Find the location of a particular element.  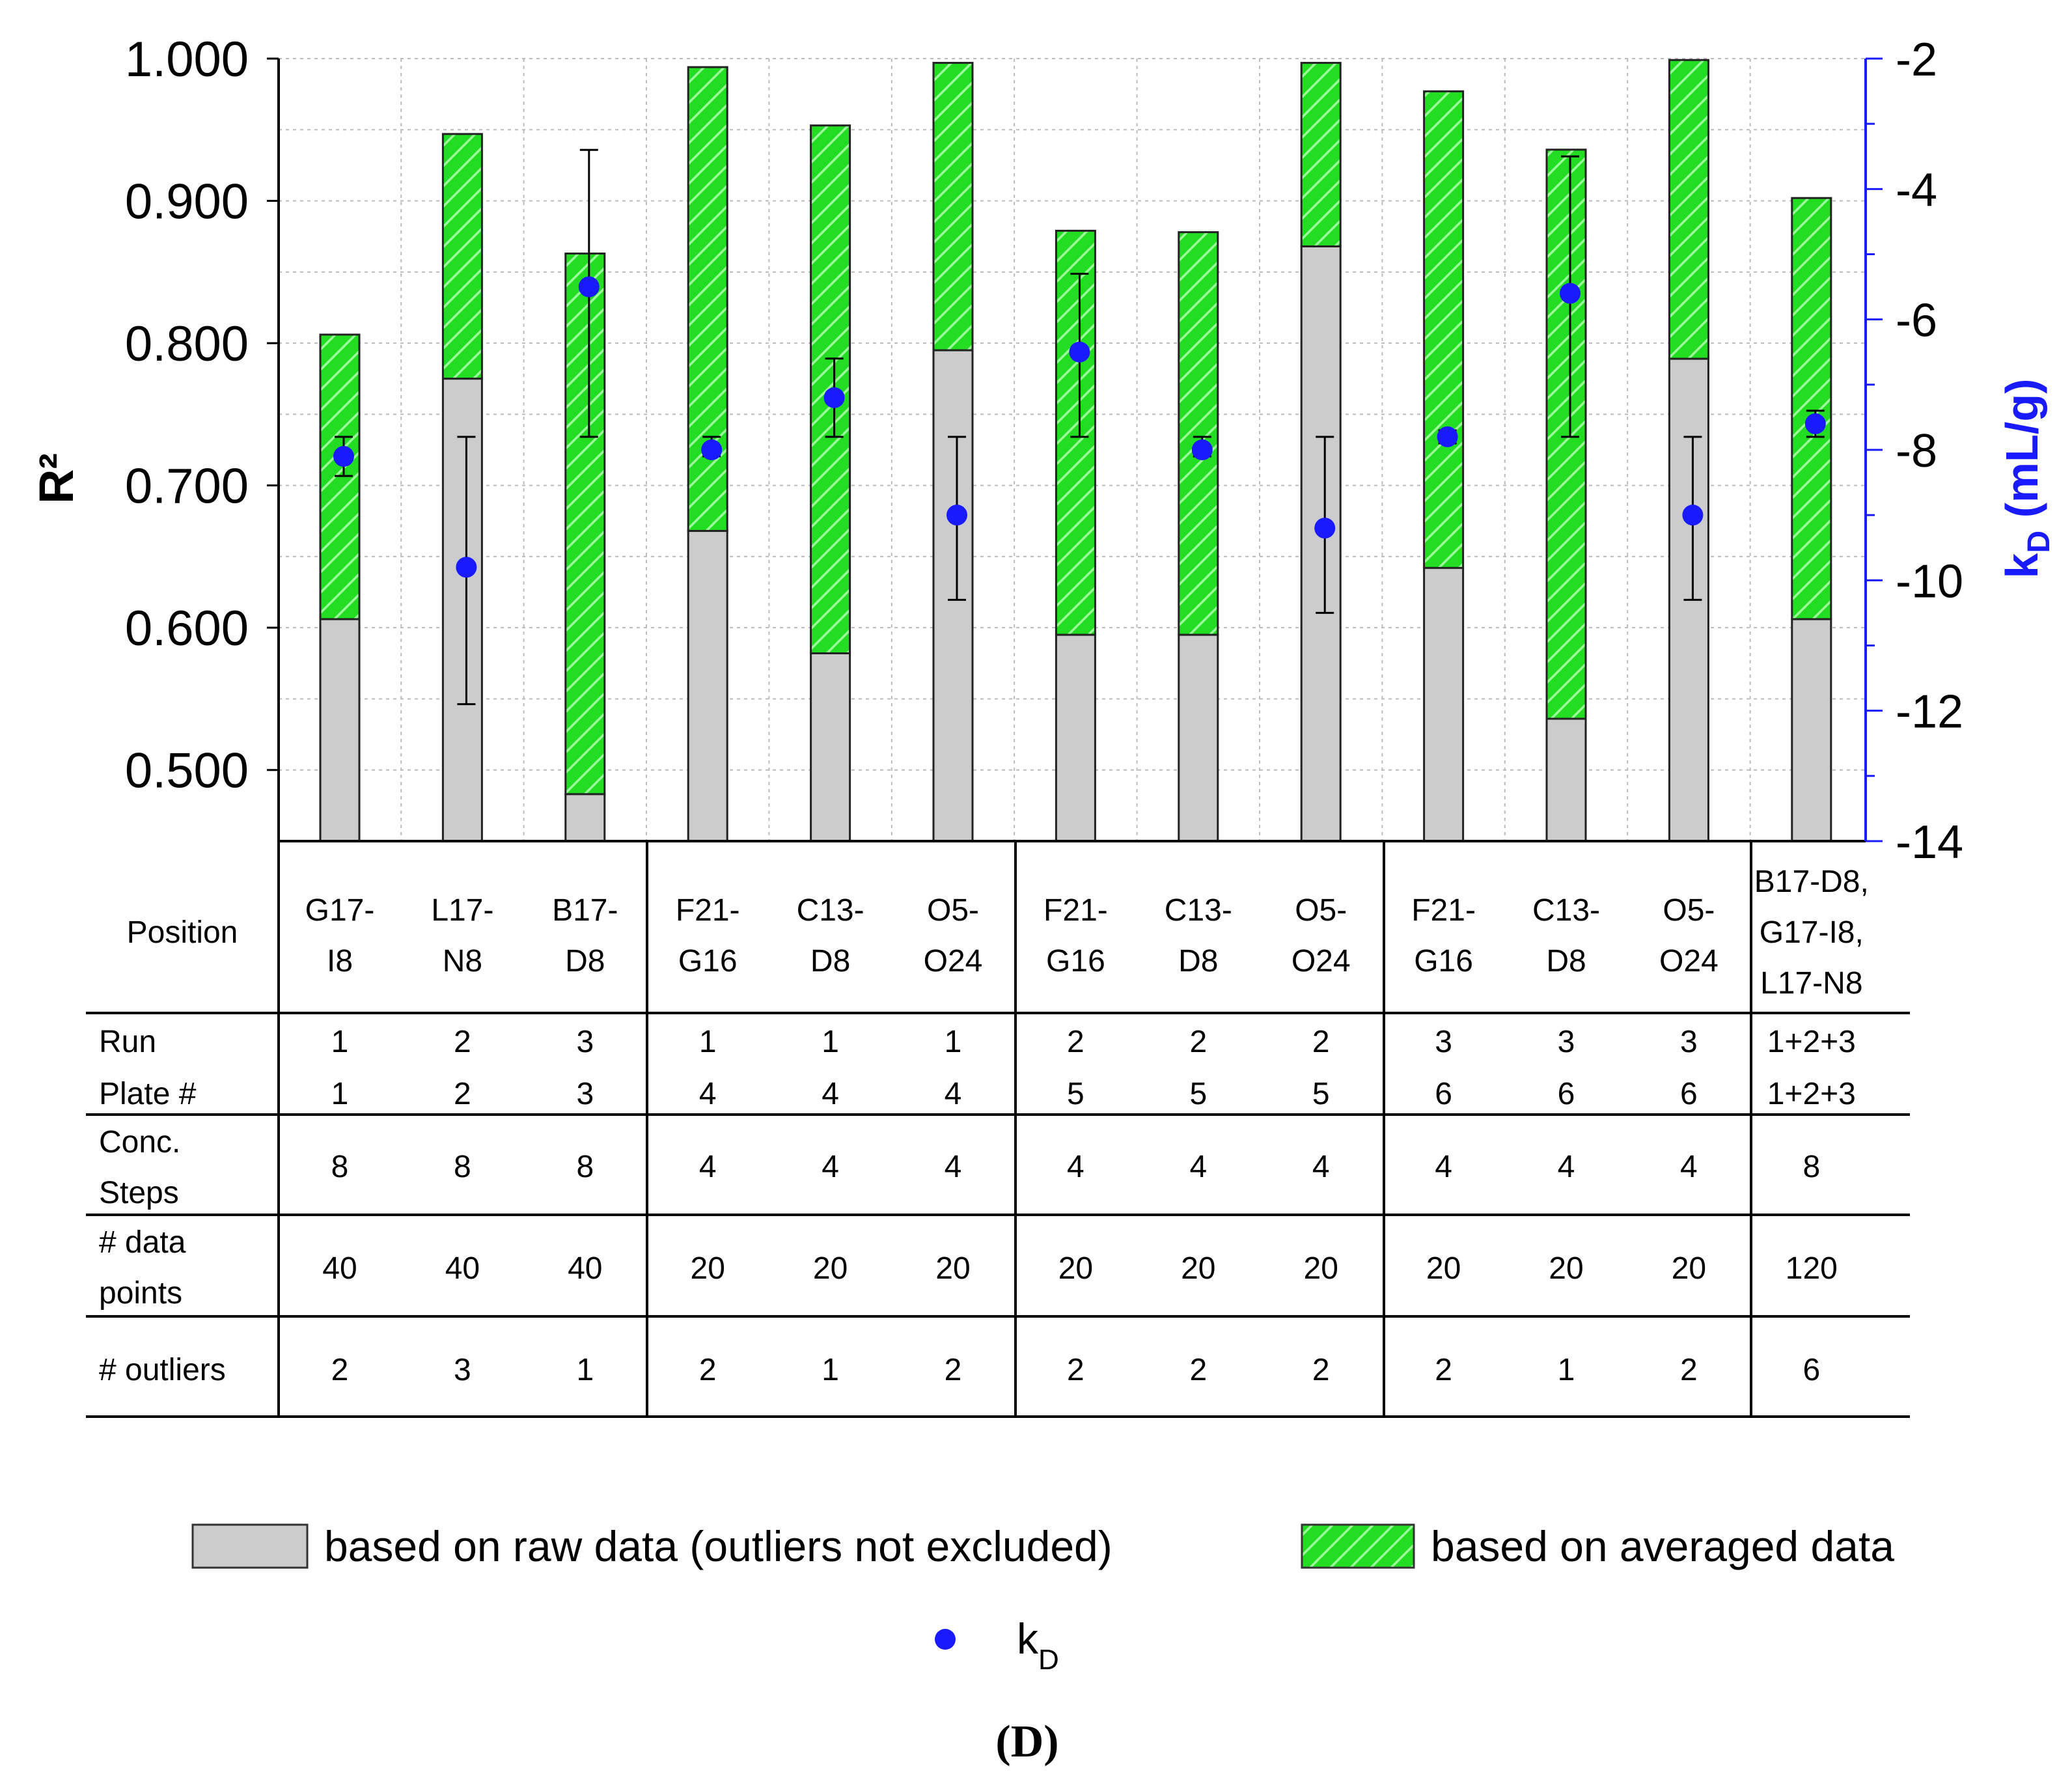

legend-raw-swatch is located at coordinates (250, 1546).